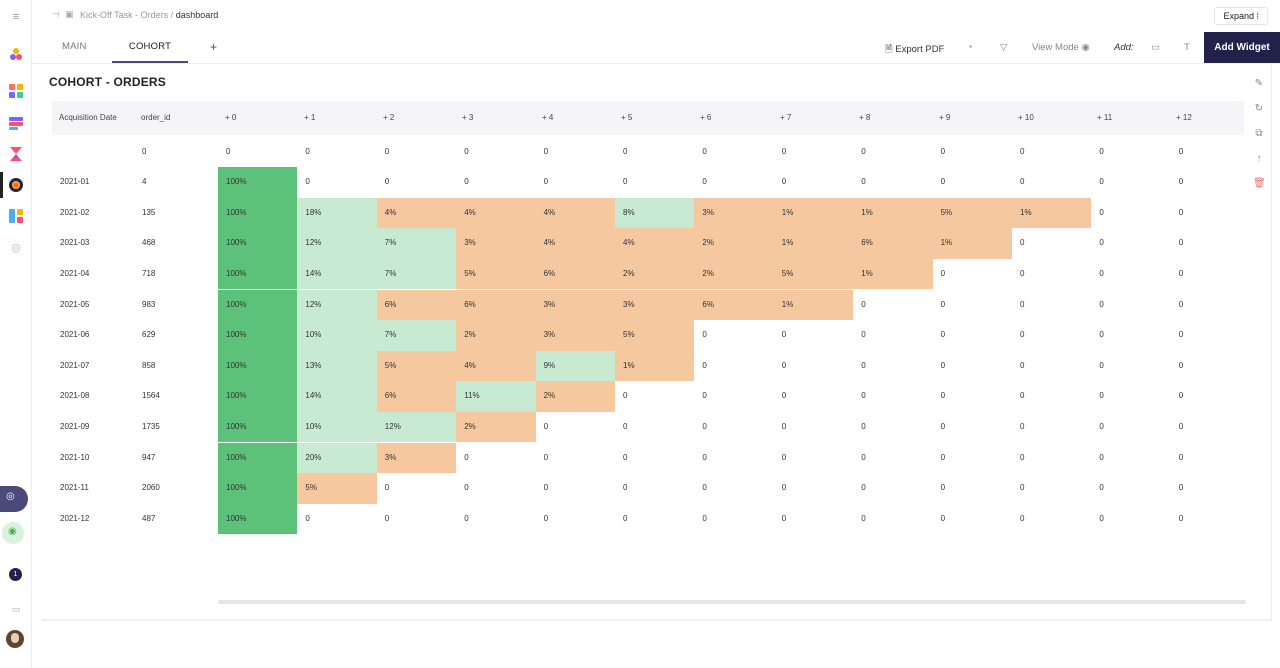 This screenshot has width=1280, height=668. I want to click on active-indicator, so click(1, 185).